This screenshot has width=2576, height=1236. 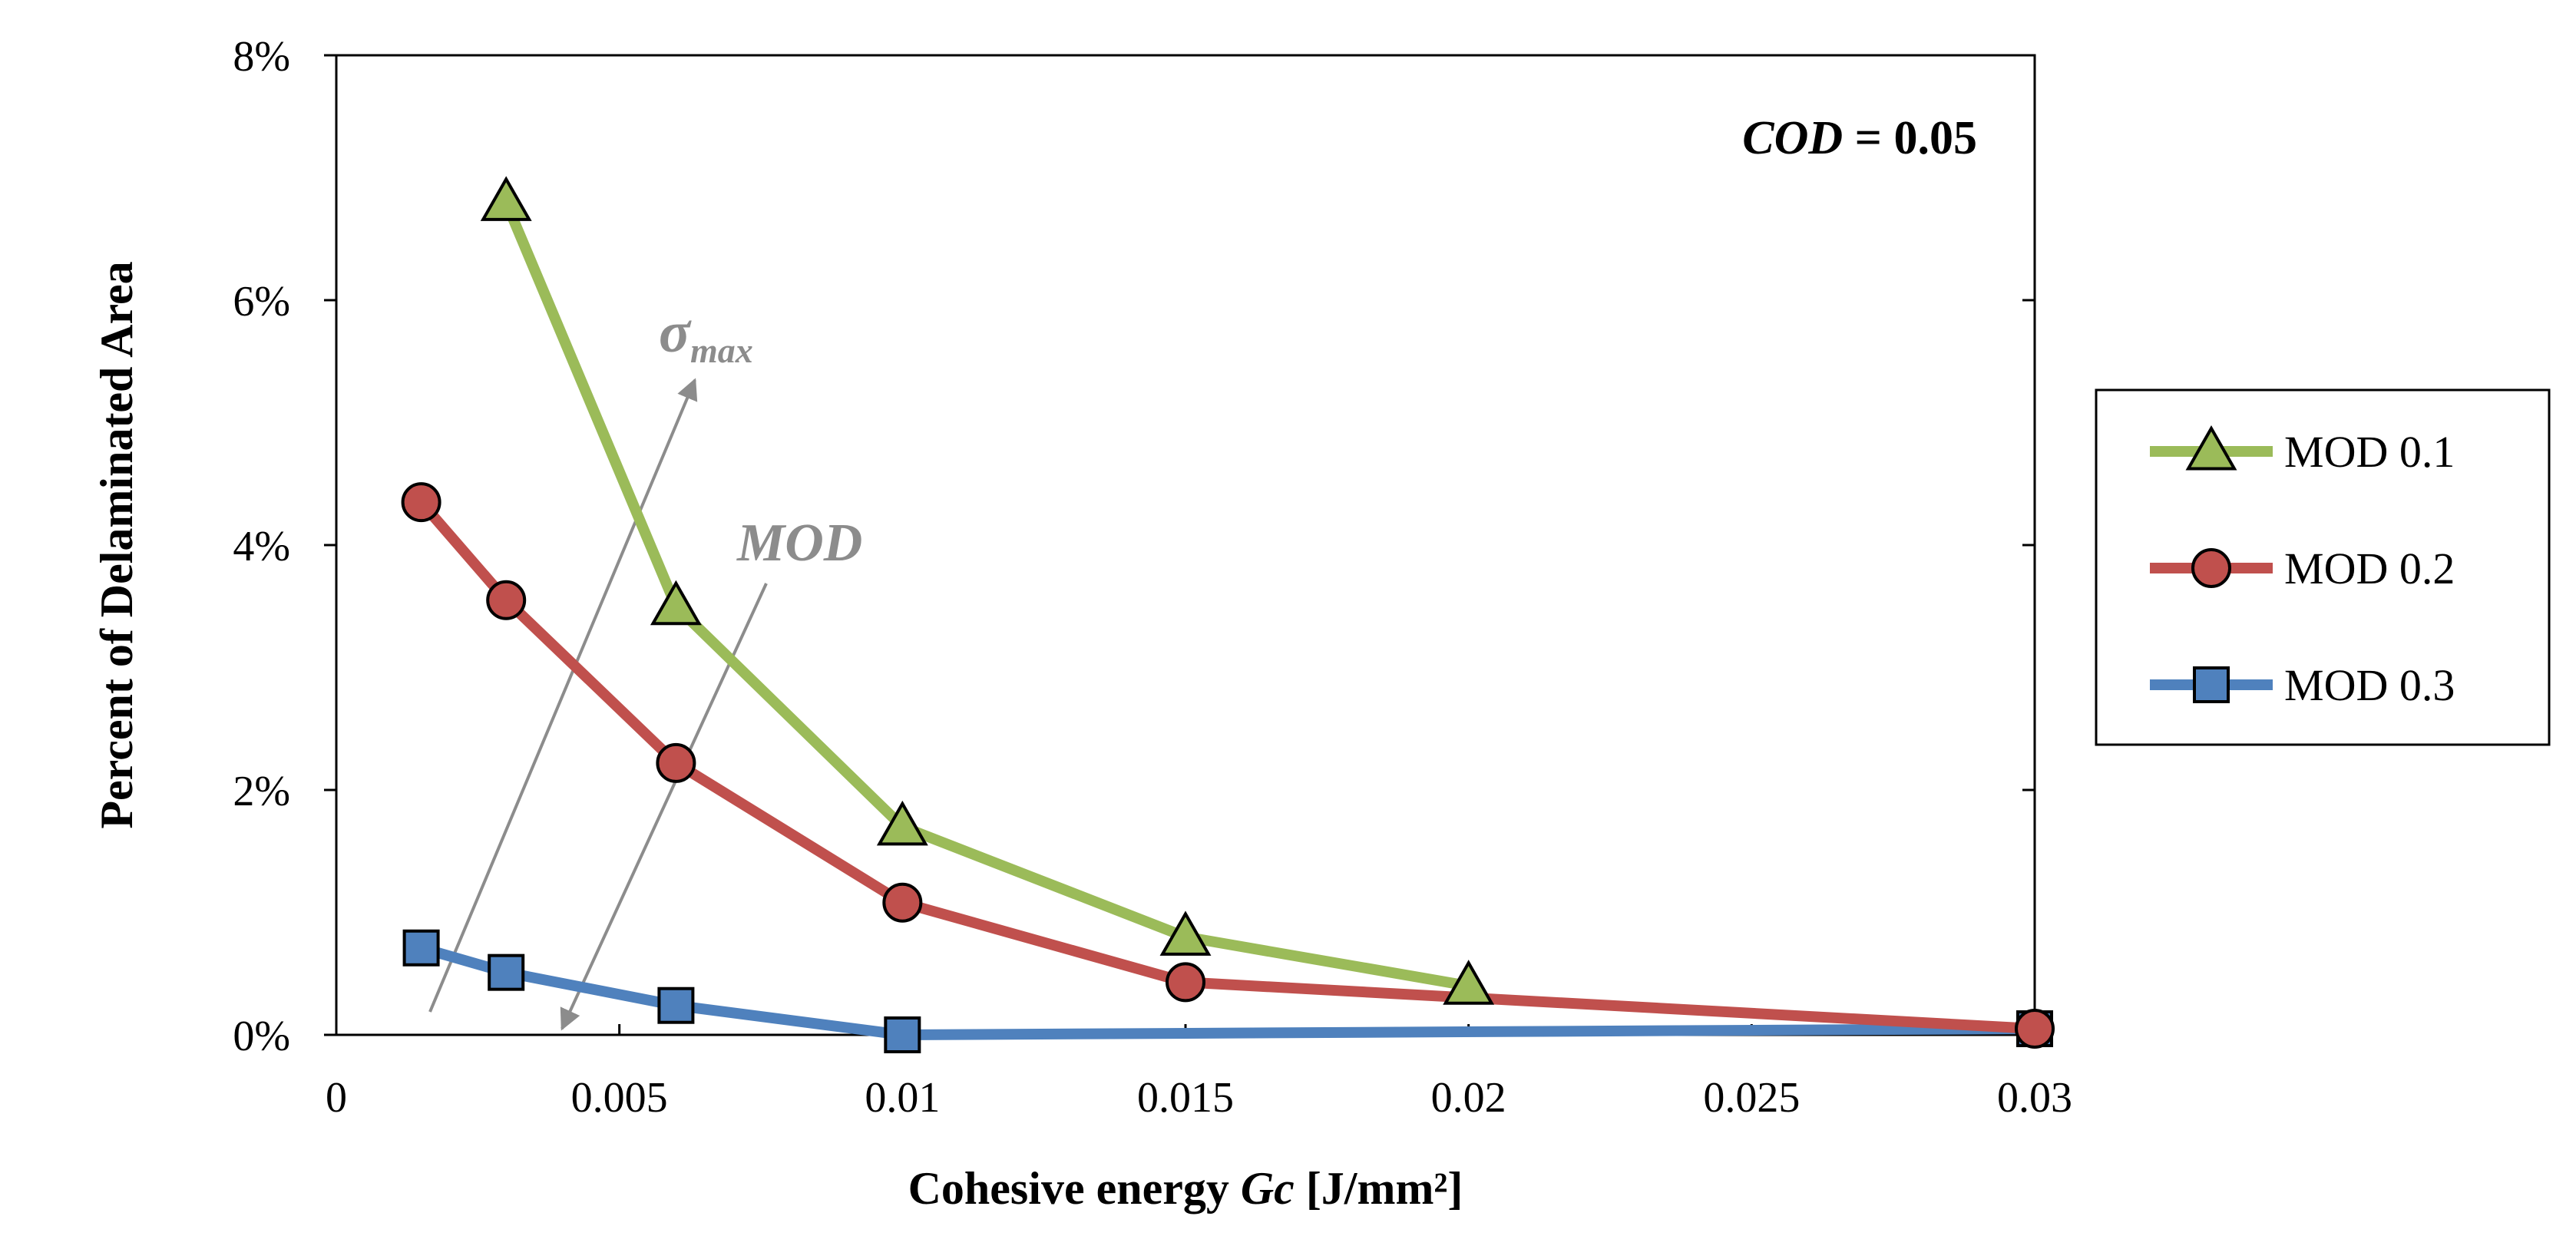 What do you see at coordinates (1751, 1098) in the screenshot?
I see `x-tick-label: 0.025` at bounding box center [1751, 1098].